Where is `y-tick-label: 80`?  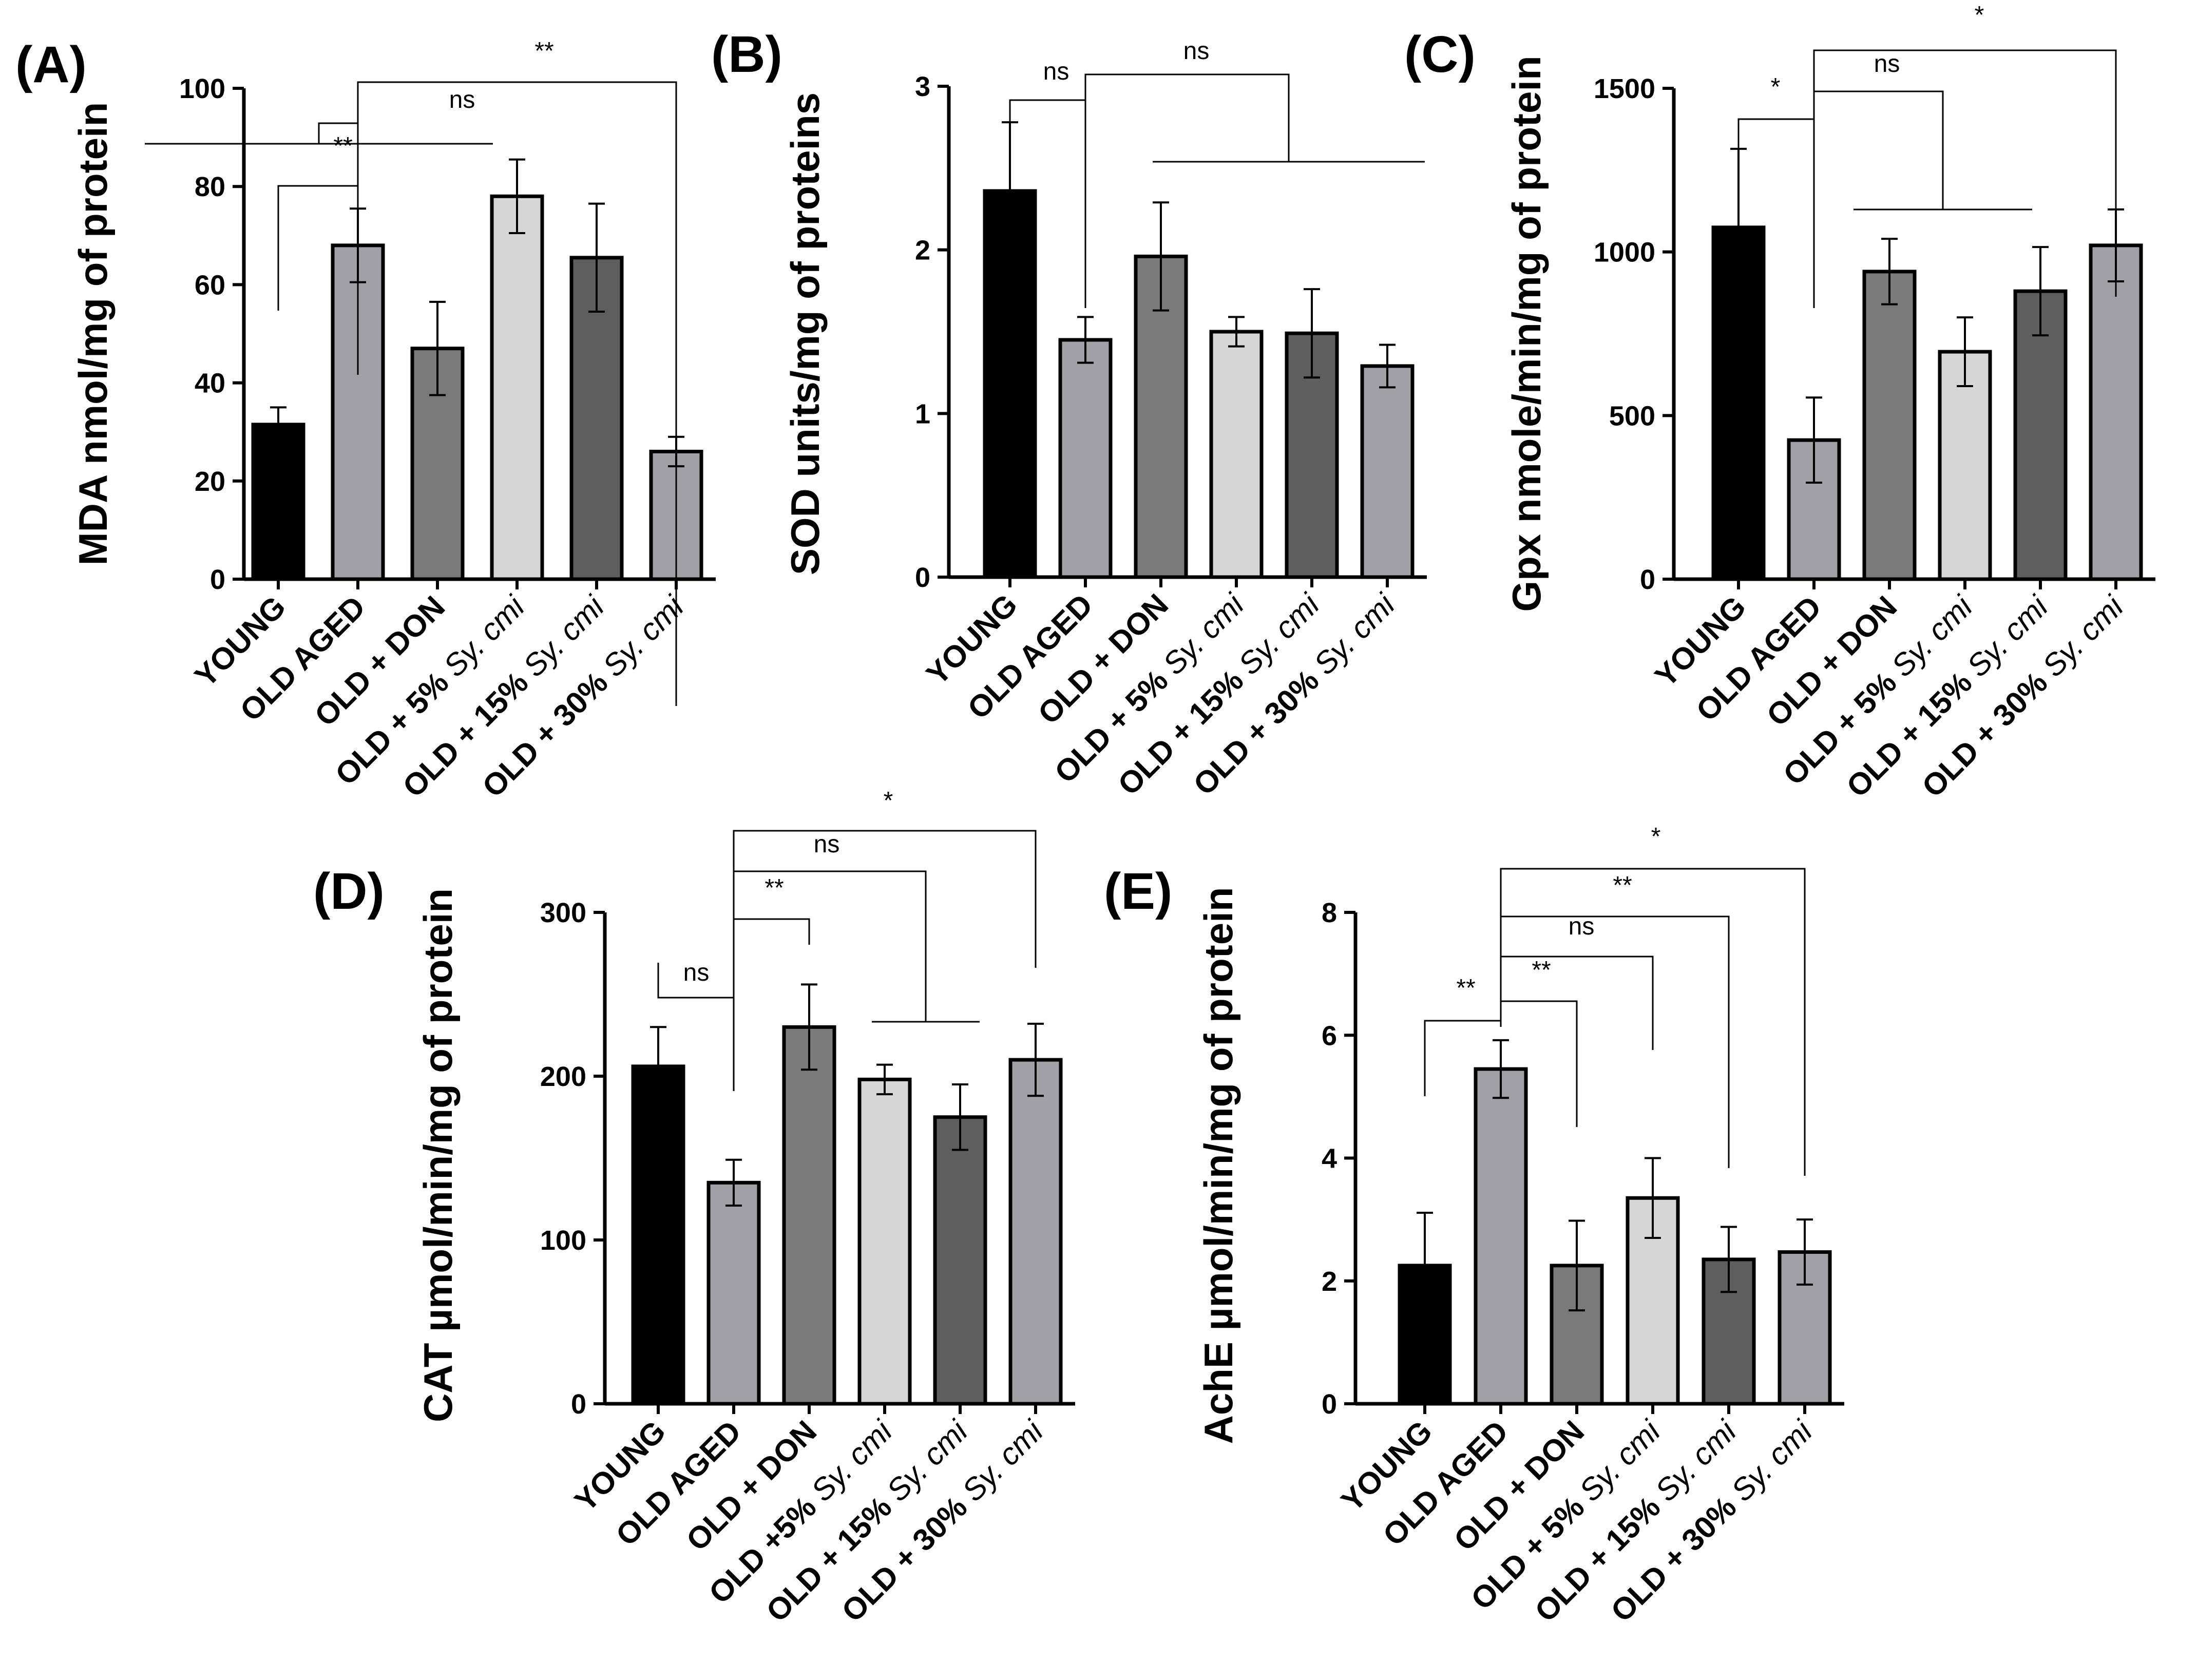
y-tick-label: 80 is located at coordinates (210, 186).